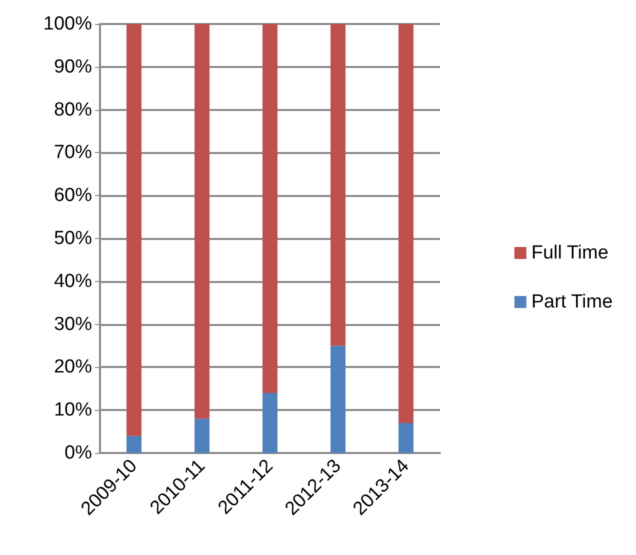 The width and height of the screenshot is (636, 555). I want to click on y-tick-label: 50%, so click(73, 238).